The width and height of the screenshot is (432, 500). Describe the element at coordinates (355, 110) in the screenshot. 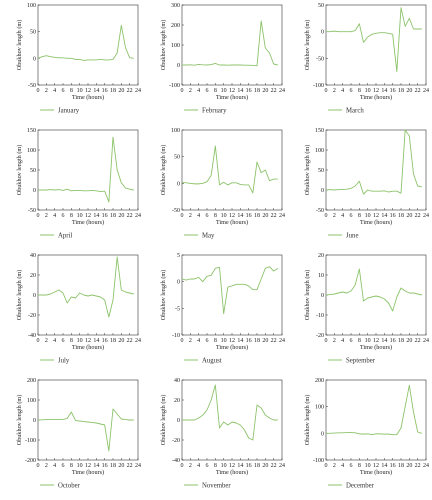

I see `legend-label: March` at that location.